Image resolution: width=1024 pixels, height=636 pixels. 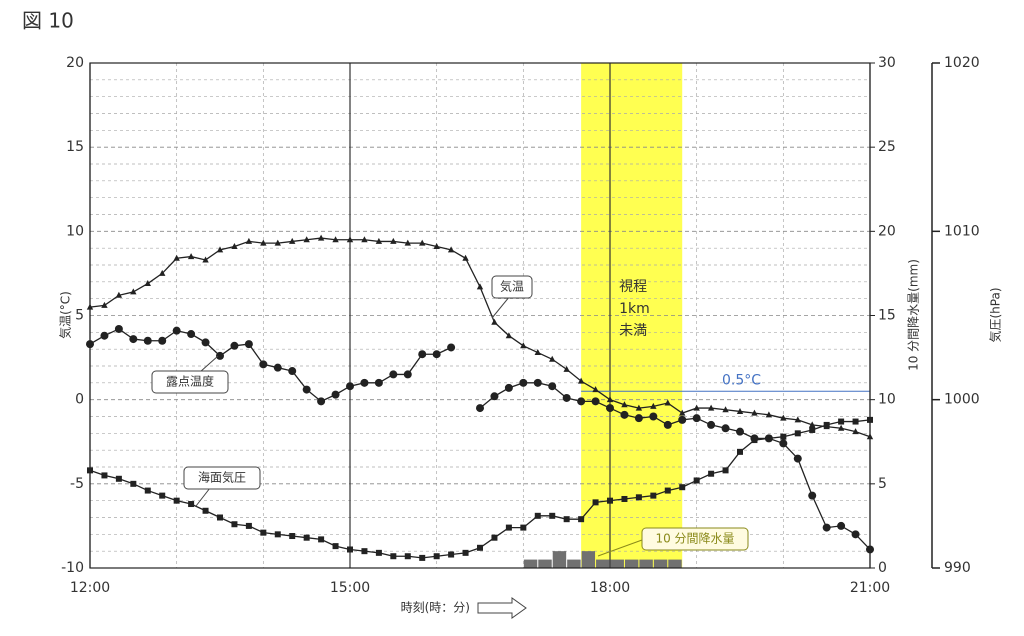 What do you see at coordinates (633, 287) in the screenshot?
I see `highlight-label: 視程` at bounding box center [633, 287].